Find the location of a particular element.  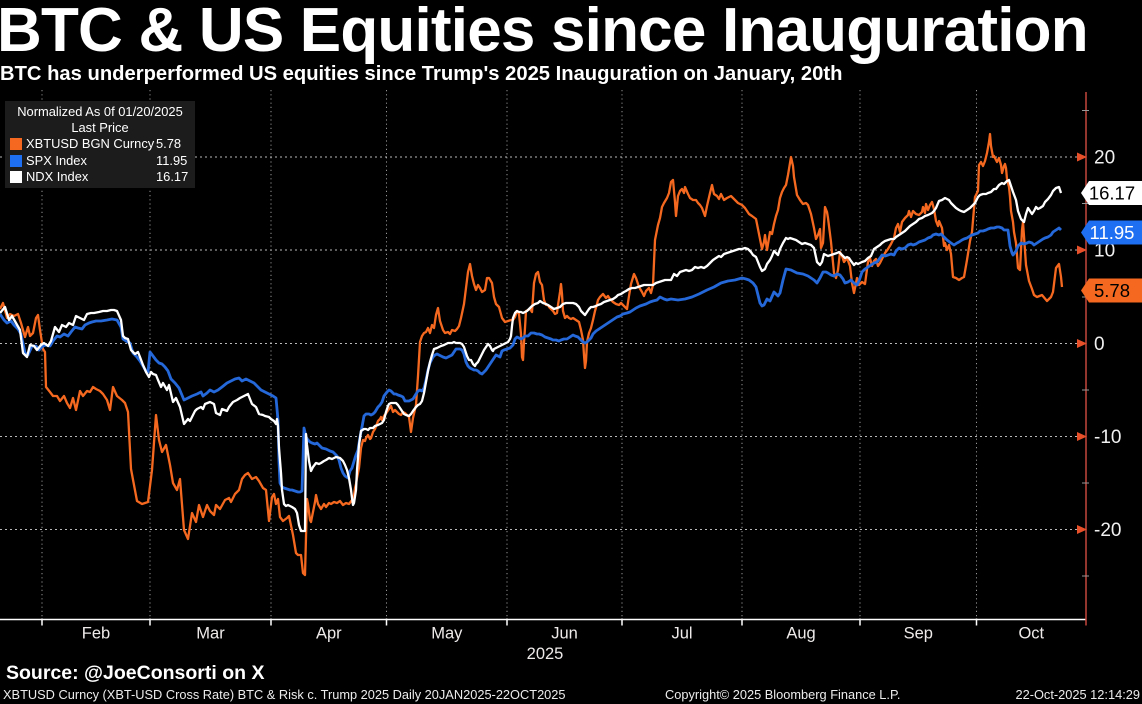

svg-text: Jun is located at coordinates (564, 634).